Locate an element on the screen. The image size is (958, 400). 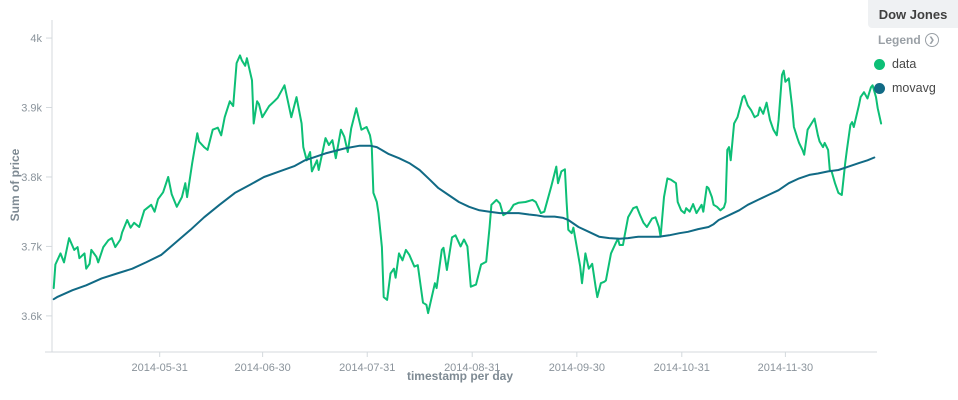
panel-title: Dow Jones is located at coordinates (913, 14).